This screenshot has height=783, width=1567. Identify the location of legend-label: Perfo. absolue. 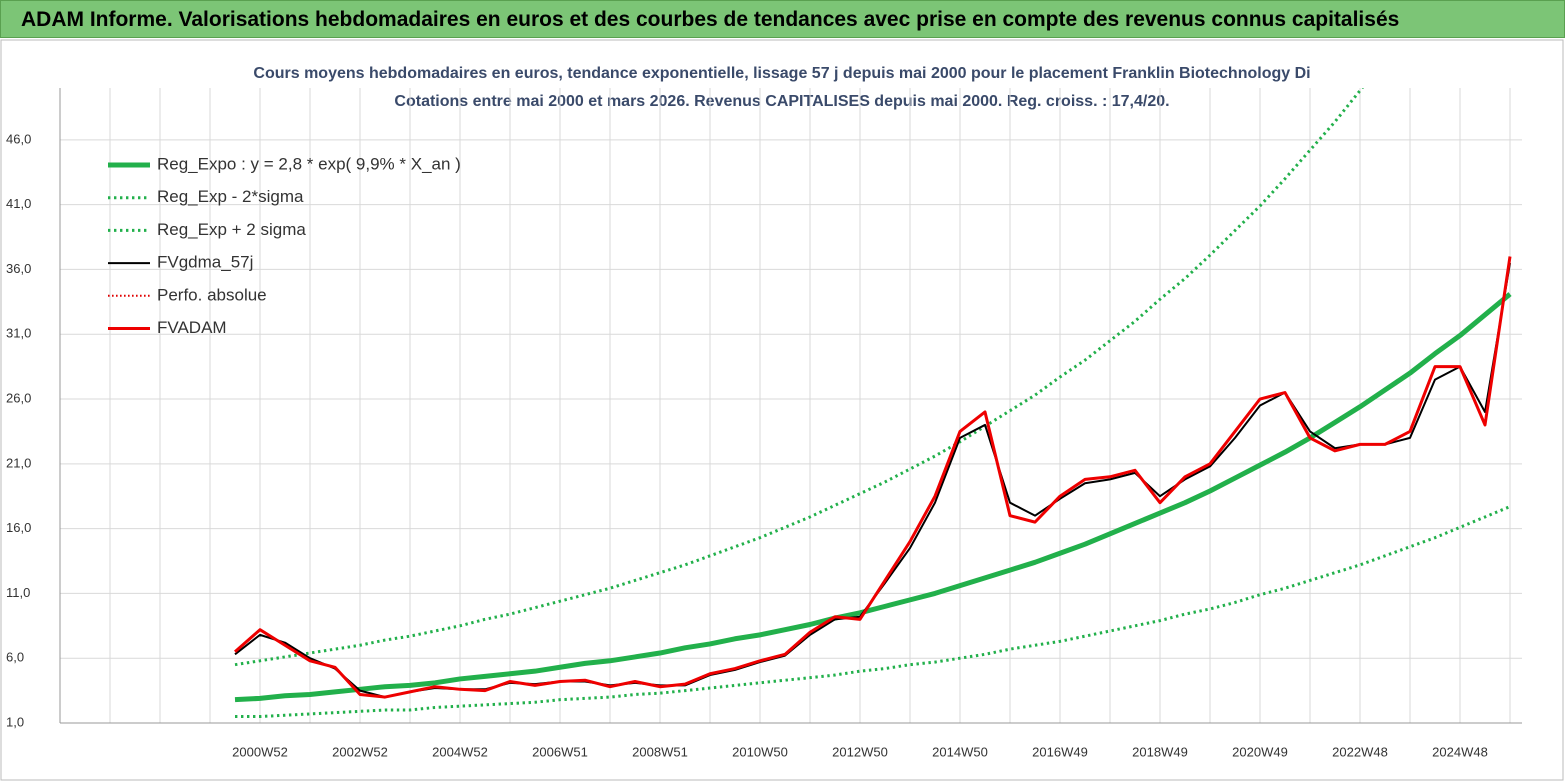
(212, 294).